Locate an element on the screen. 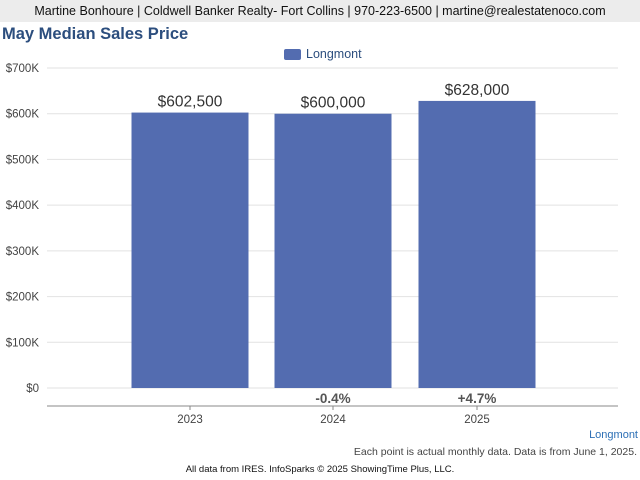 Image resolution: width=640 pixels, height=480 pixels. bar-value-label: $628,000 is located at coordinates (477, 90).